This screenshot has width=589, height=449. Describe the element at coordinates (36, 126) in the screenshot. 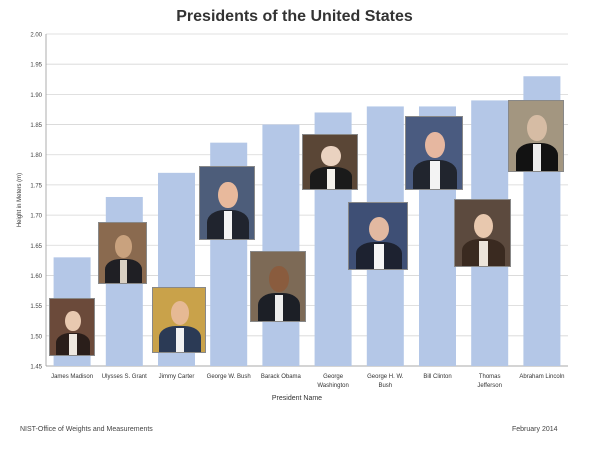

I see `y-tick-label: 1.85` at that location.